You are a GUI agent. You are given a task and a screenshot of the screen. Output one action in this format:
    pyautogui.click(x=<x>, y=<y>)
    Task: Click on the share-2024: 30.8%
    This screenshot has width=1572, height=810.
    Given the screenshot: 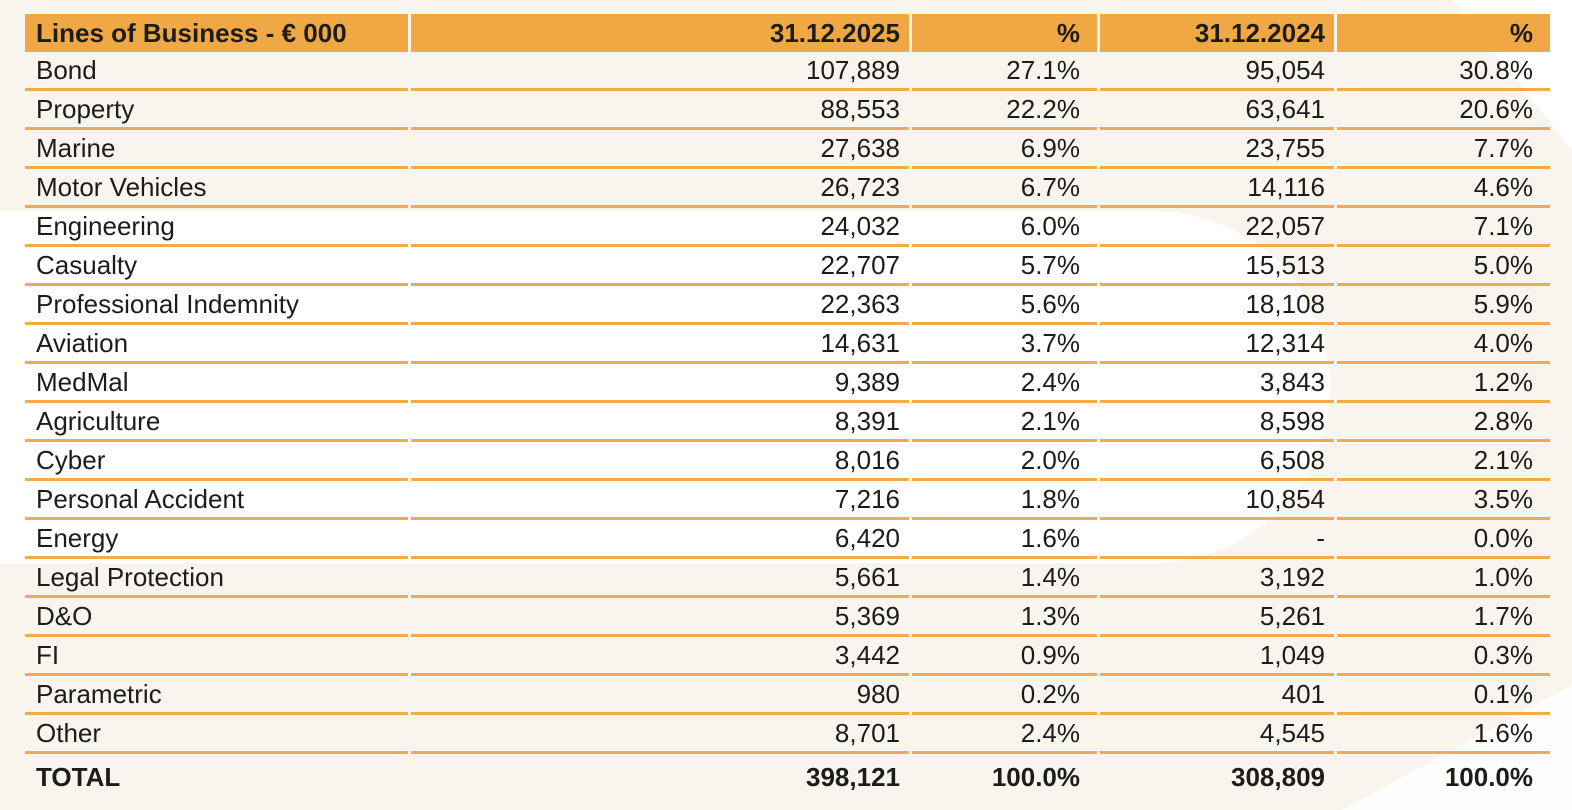 What is the action you would take?
    pyautogui.click(x=1443, y=71)
    